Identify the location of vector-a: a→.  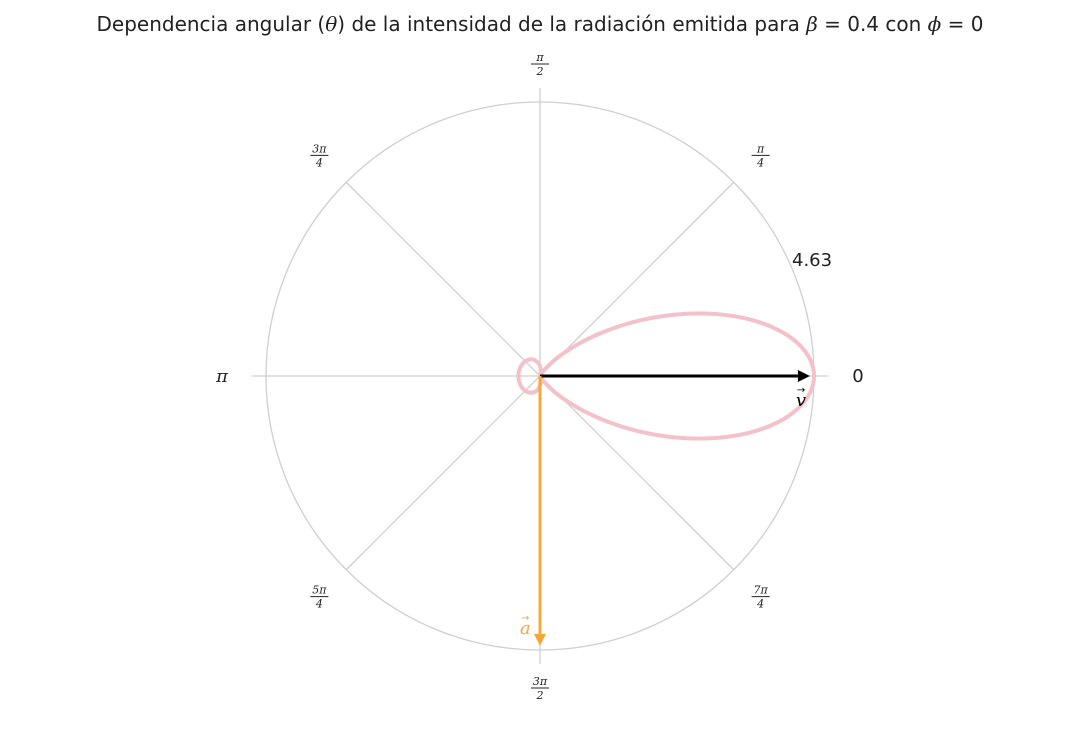
(533, 511).